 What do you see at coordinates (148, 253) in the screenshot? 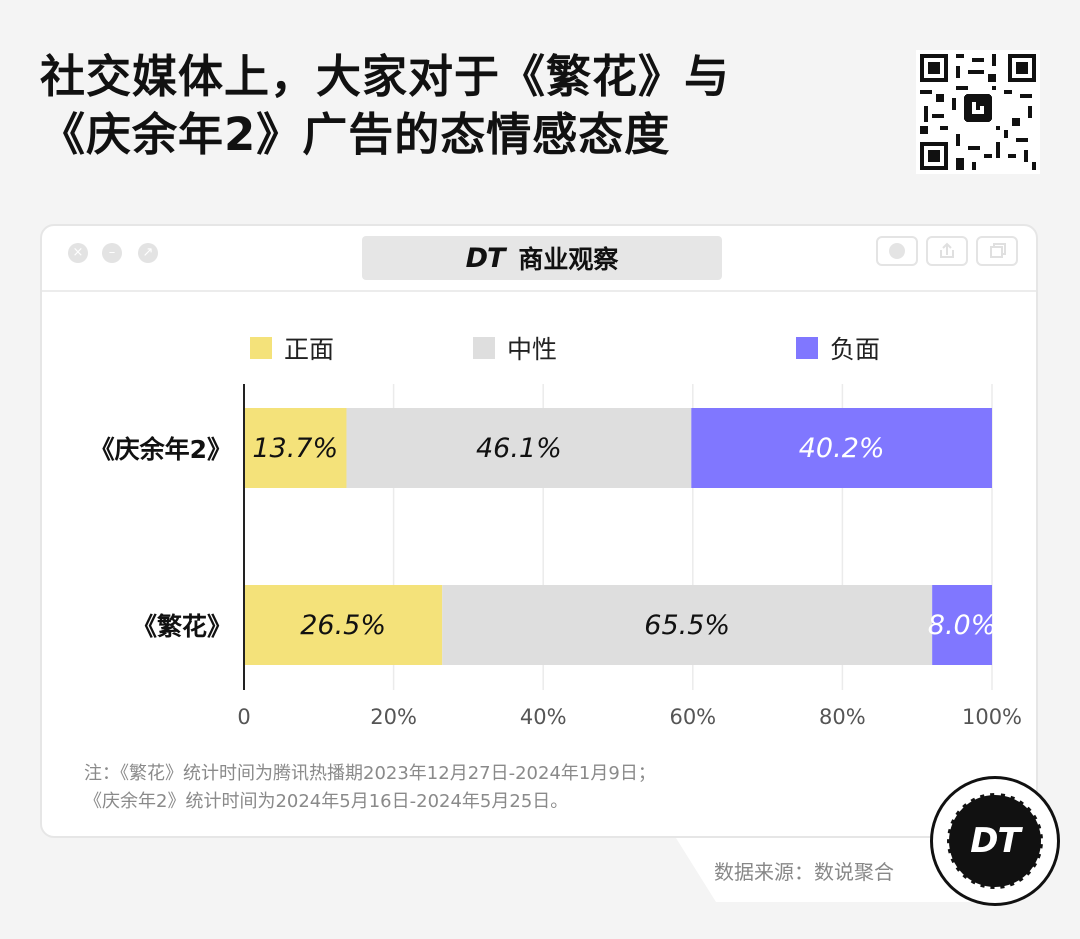
I see `maximize-icon: ↗` at bounding box center [148, 253].